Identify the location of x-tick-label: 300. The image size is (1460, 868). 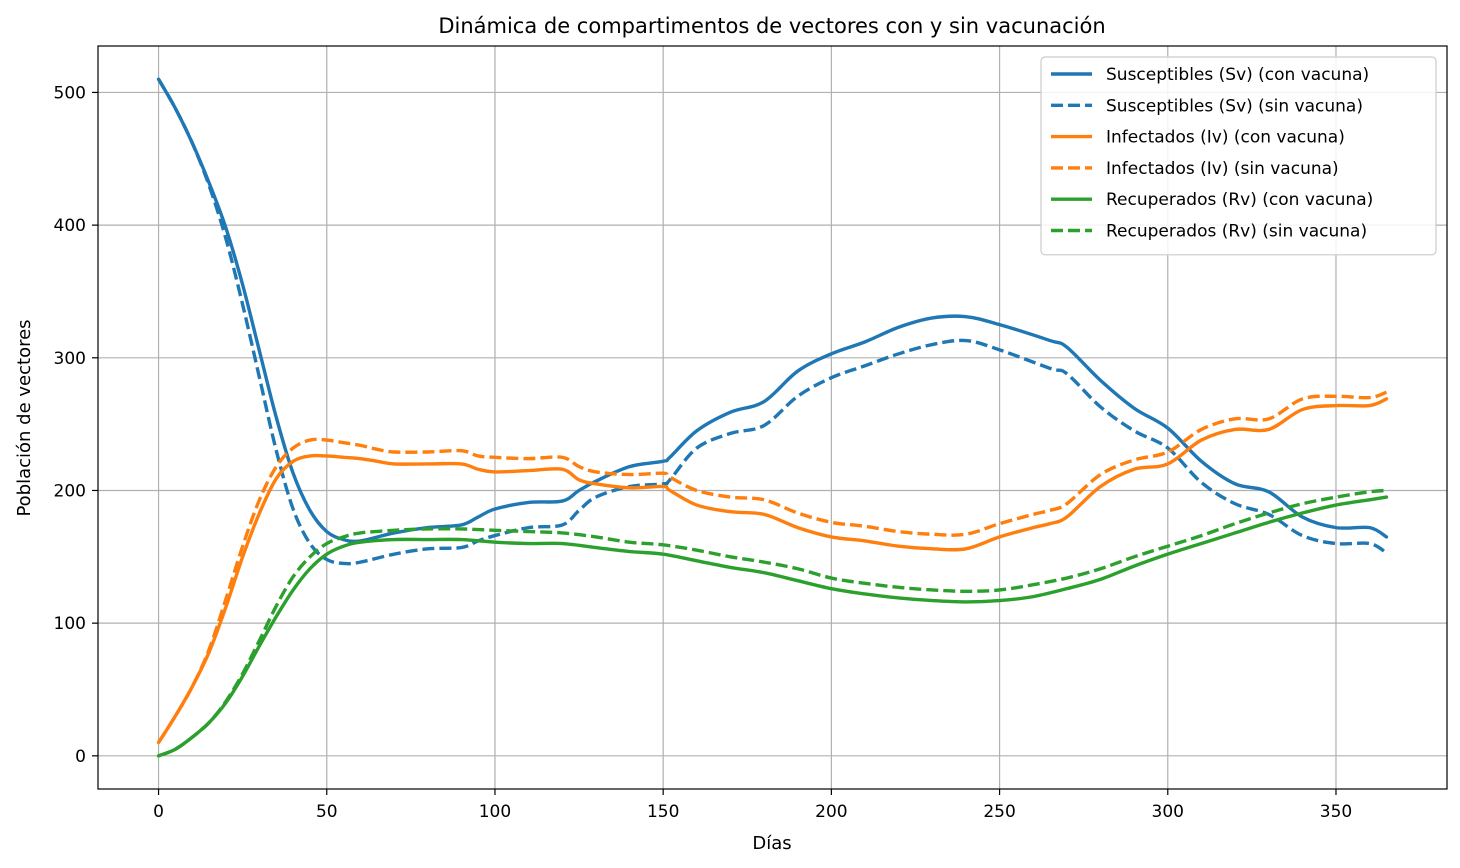
(1168, 812).